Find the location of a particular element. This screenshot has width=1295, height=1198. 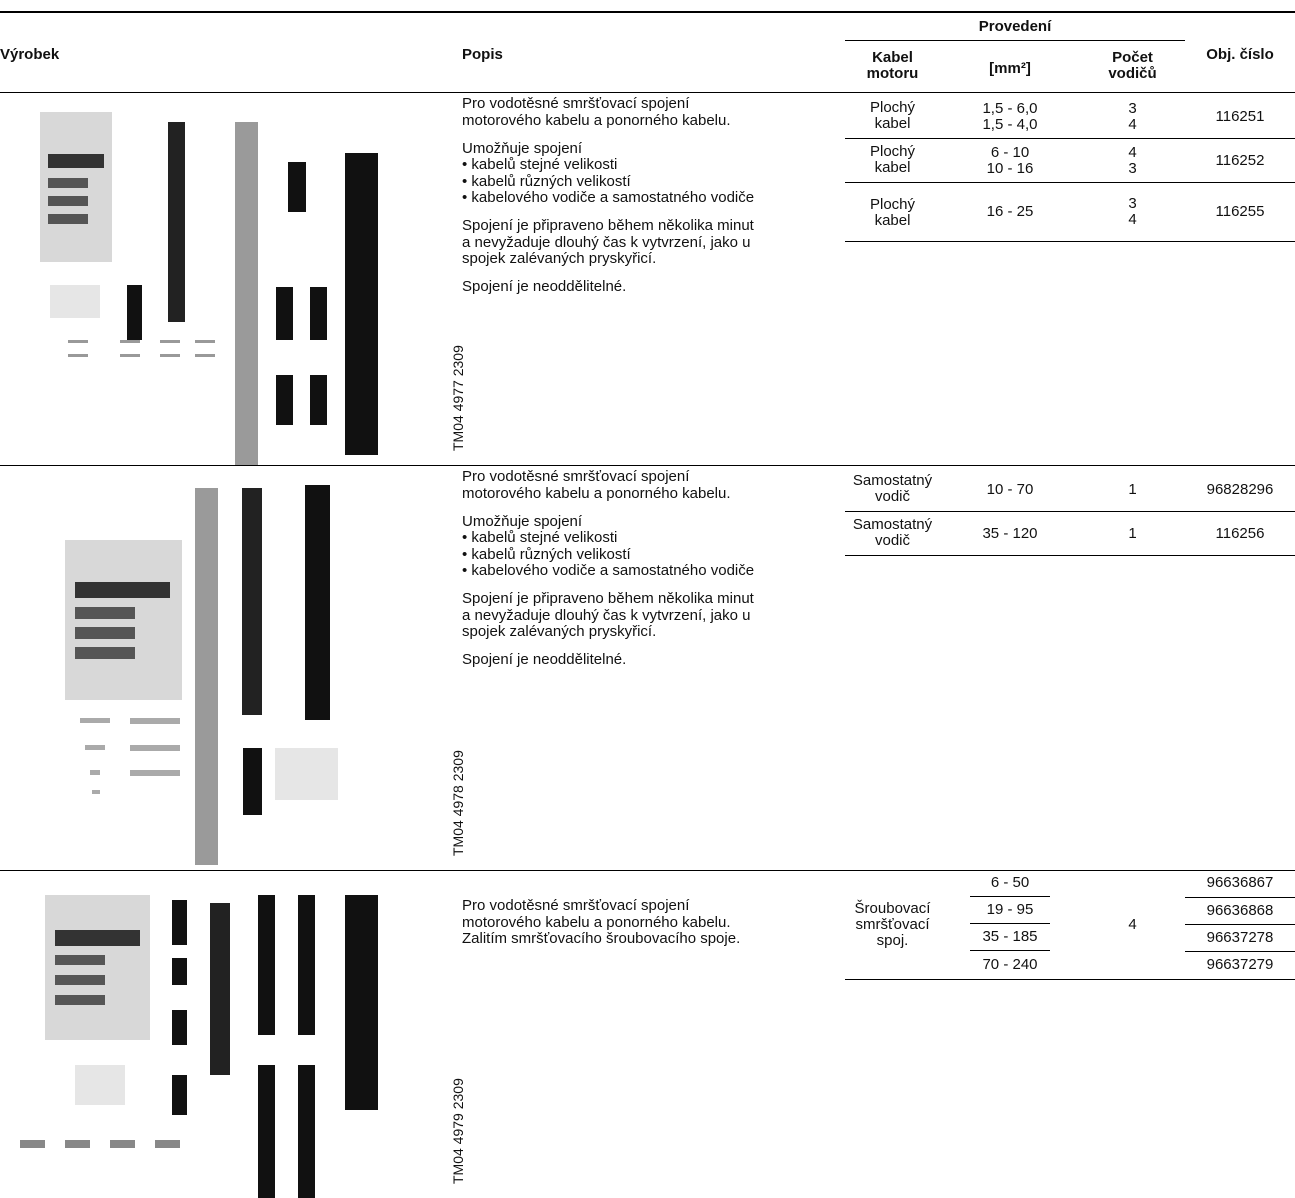

order-number: 116252 is located at coordinates (1240, 160).